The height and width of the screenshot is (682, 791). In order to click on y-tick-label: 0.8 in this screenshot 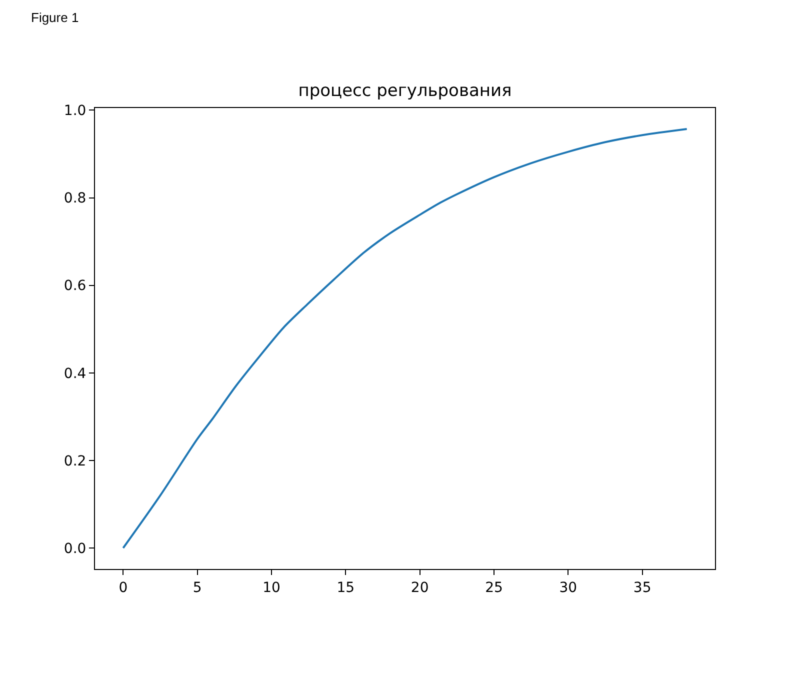, I will do `click(75, 198)`.